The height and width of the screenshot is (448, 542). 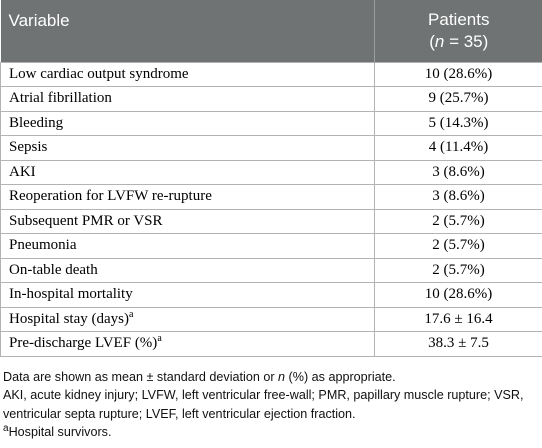 I want to click on variable-label: Pneumonia, so click(x=43, y=245).